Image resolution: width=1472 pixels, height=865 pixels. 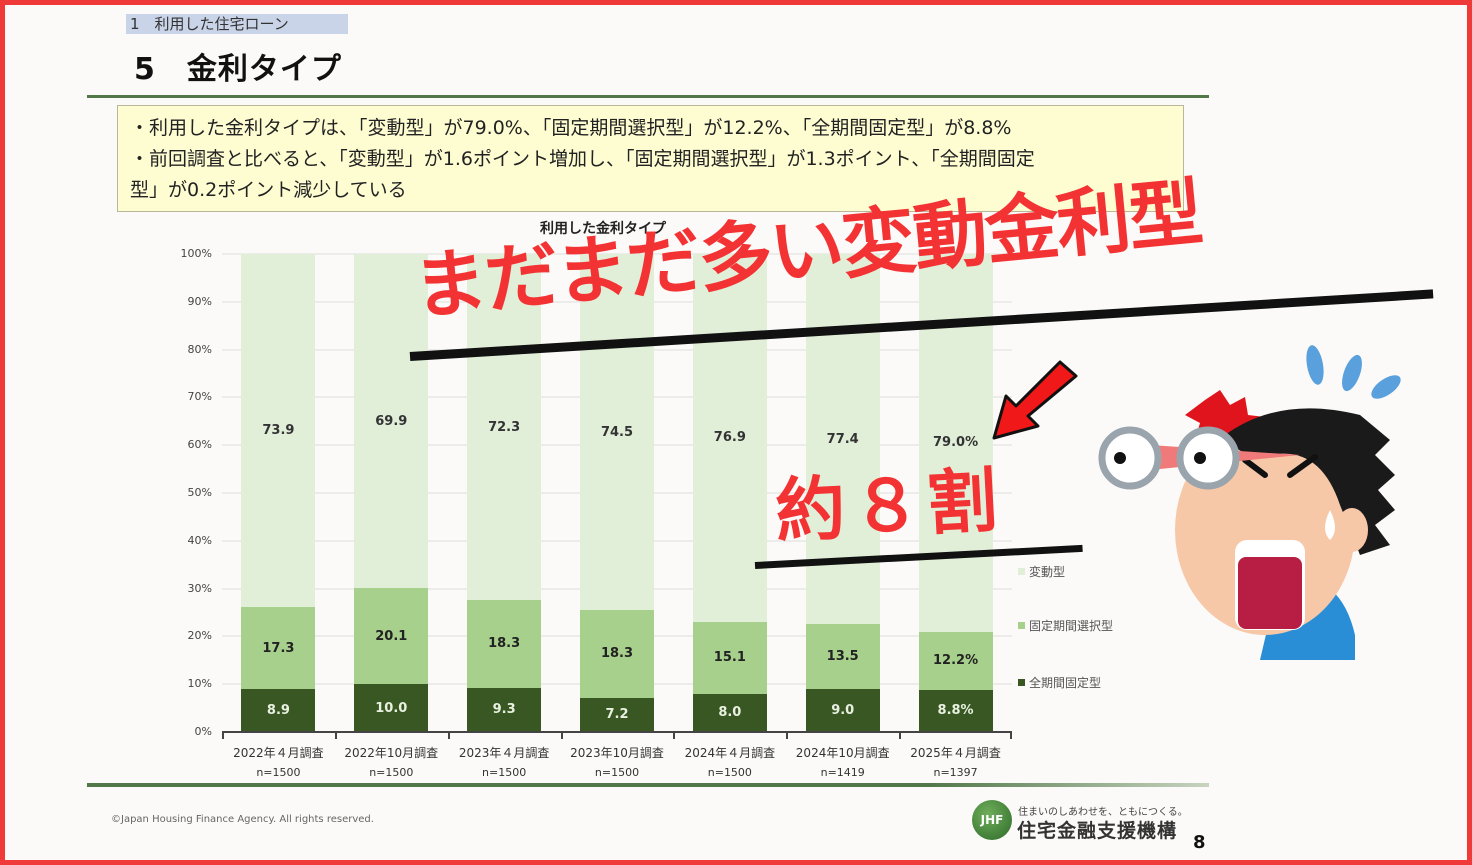 What do you see at coordinates (196, 253) in the screenshot?
I see `y-tick-label: 100%` at bounding box center [196, 253].